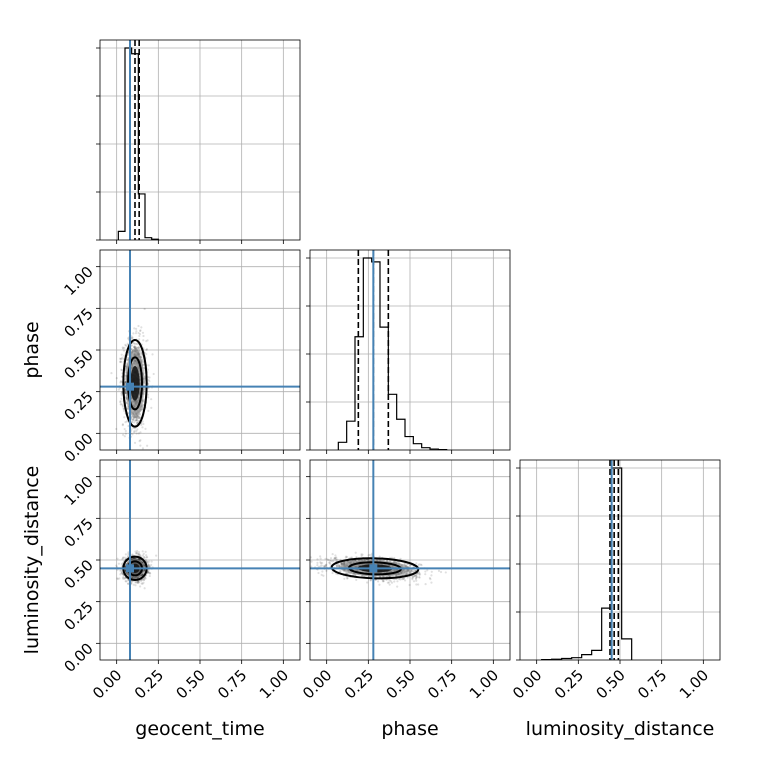 This screenshot has height=760, width=760. Describe the element at coordinates (180, 580) in the screenshot. I see `scatter-panel-geocent_time-luminosity_distance: 0.00 0.25 0.50 0.75 1.000.000.250.500.751.00` at that location.